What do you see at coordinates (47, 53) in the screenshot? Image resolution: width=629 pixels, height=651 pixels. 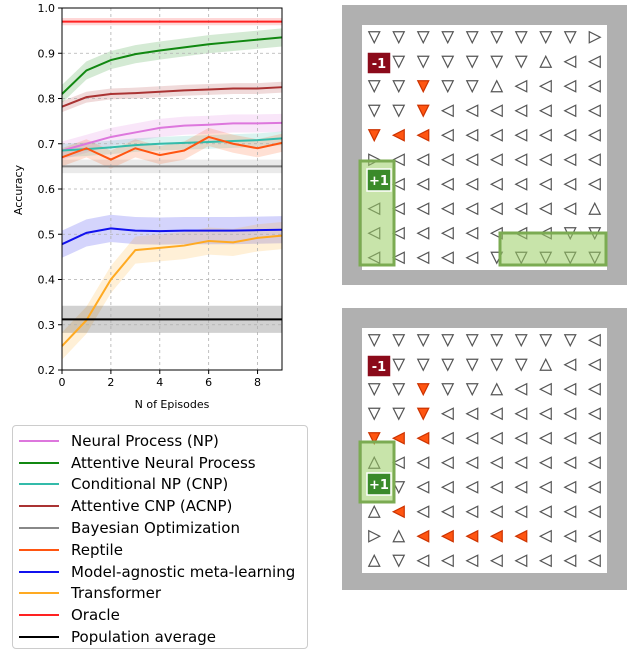 I see `y-tick-label: 0.9` at bounding box center [47, 53].